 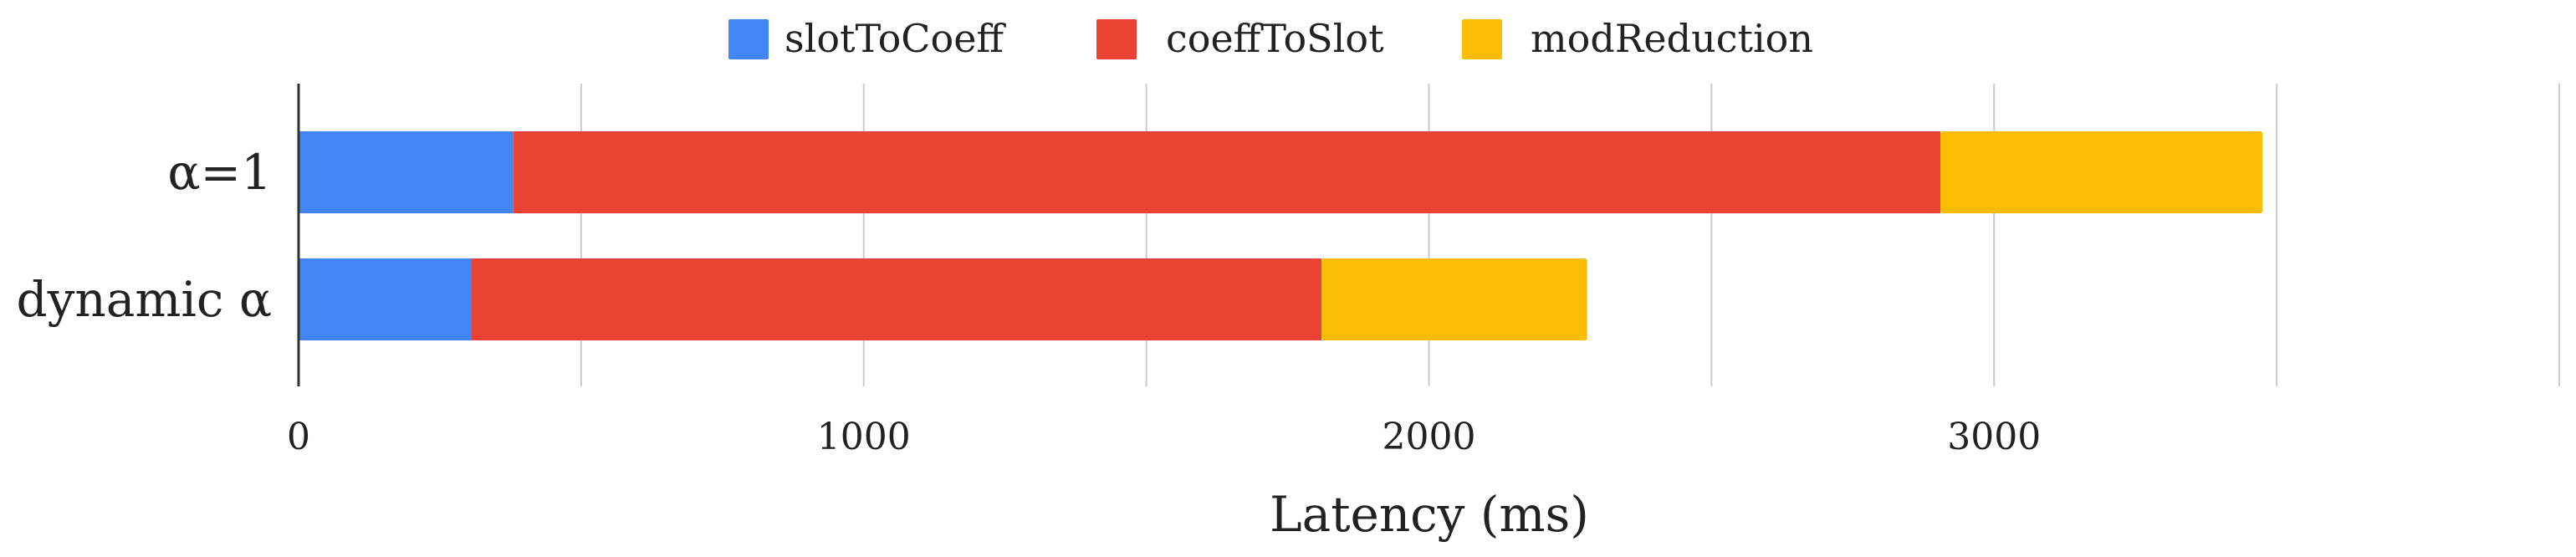 I want to click on legend-item-modReduction: modReduction, so click(x=1637, y=38).